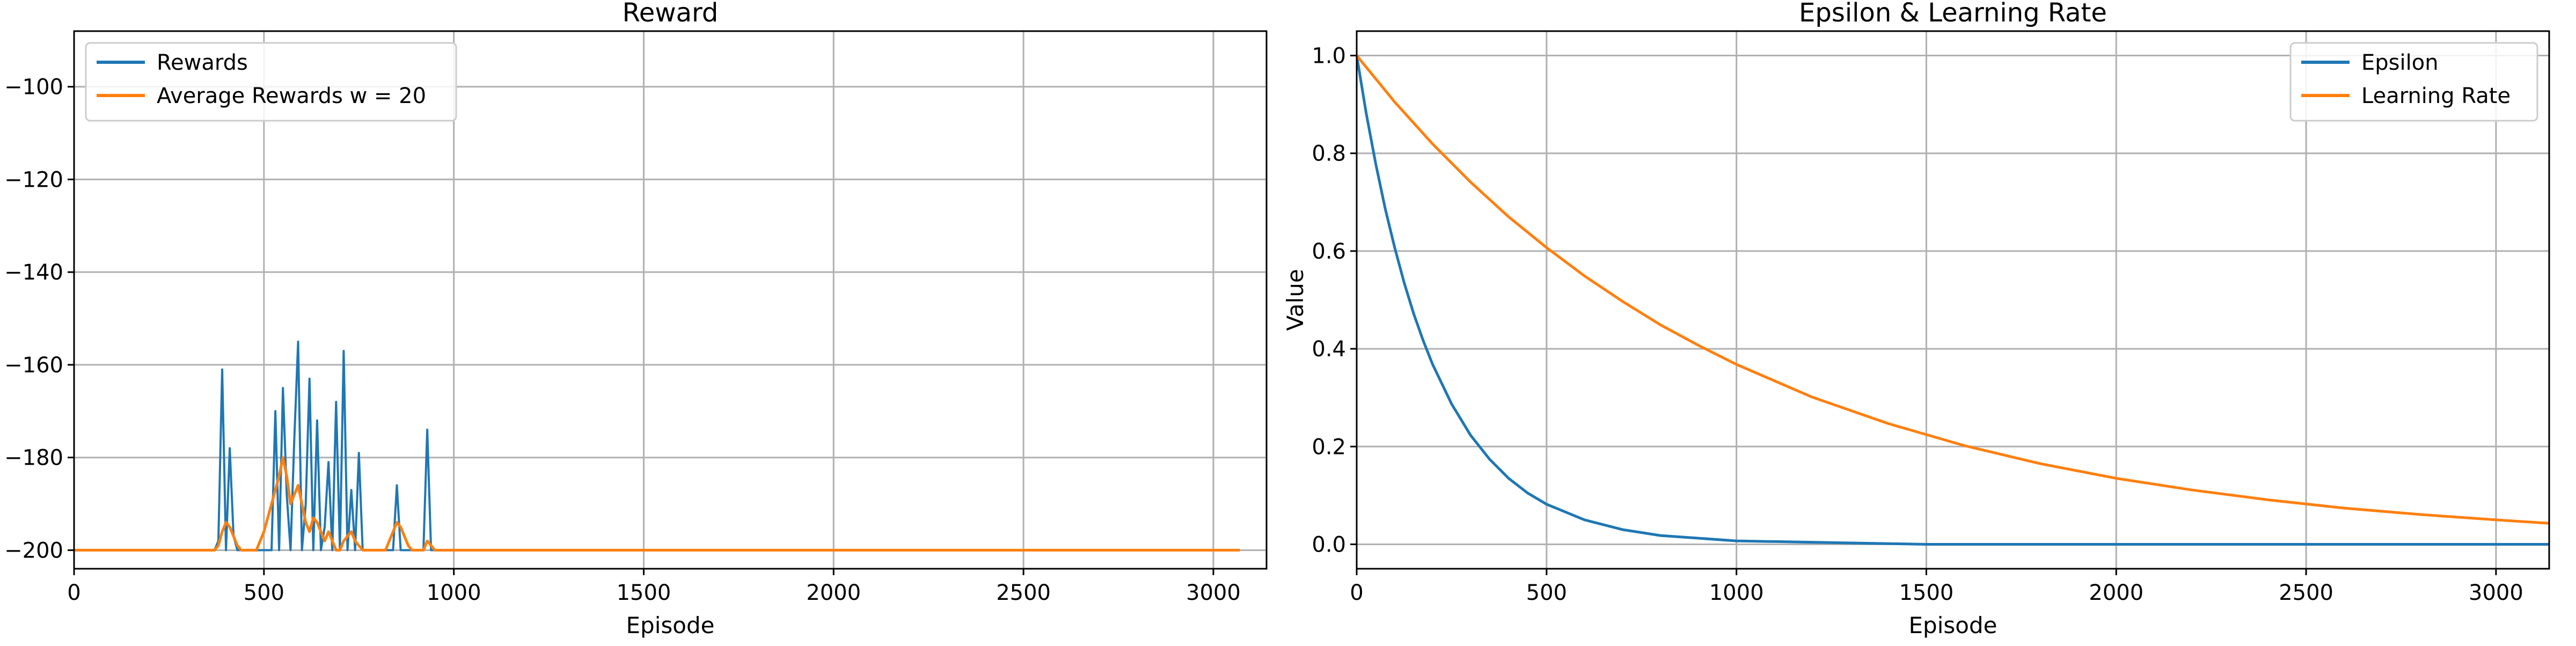 This screenshot has width=2576, height=646. What do you see at coordinates (1295, 300) in the screenshot?
I see `y-axis-label: Value` at bounding box center [1295, 300].